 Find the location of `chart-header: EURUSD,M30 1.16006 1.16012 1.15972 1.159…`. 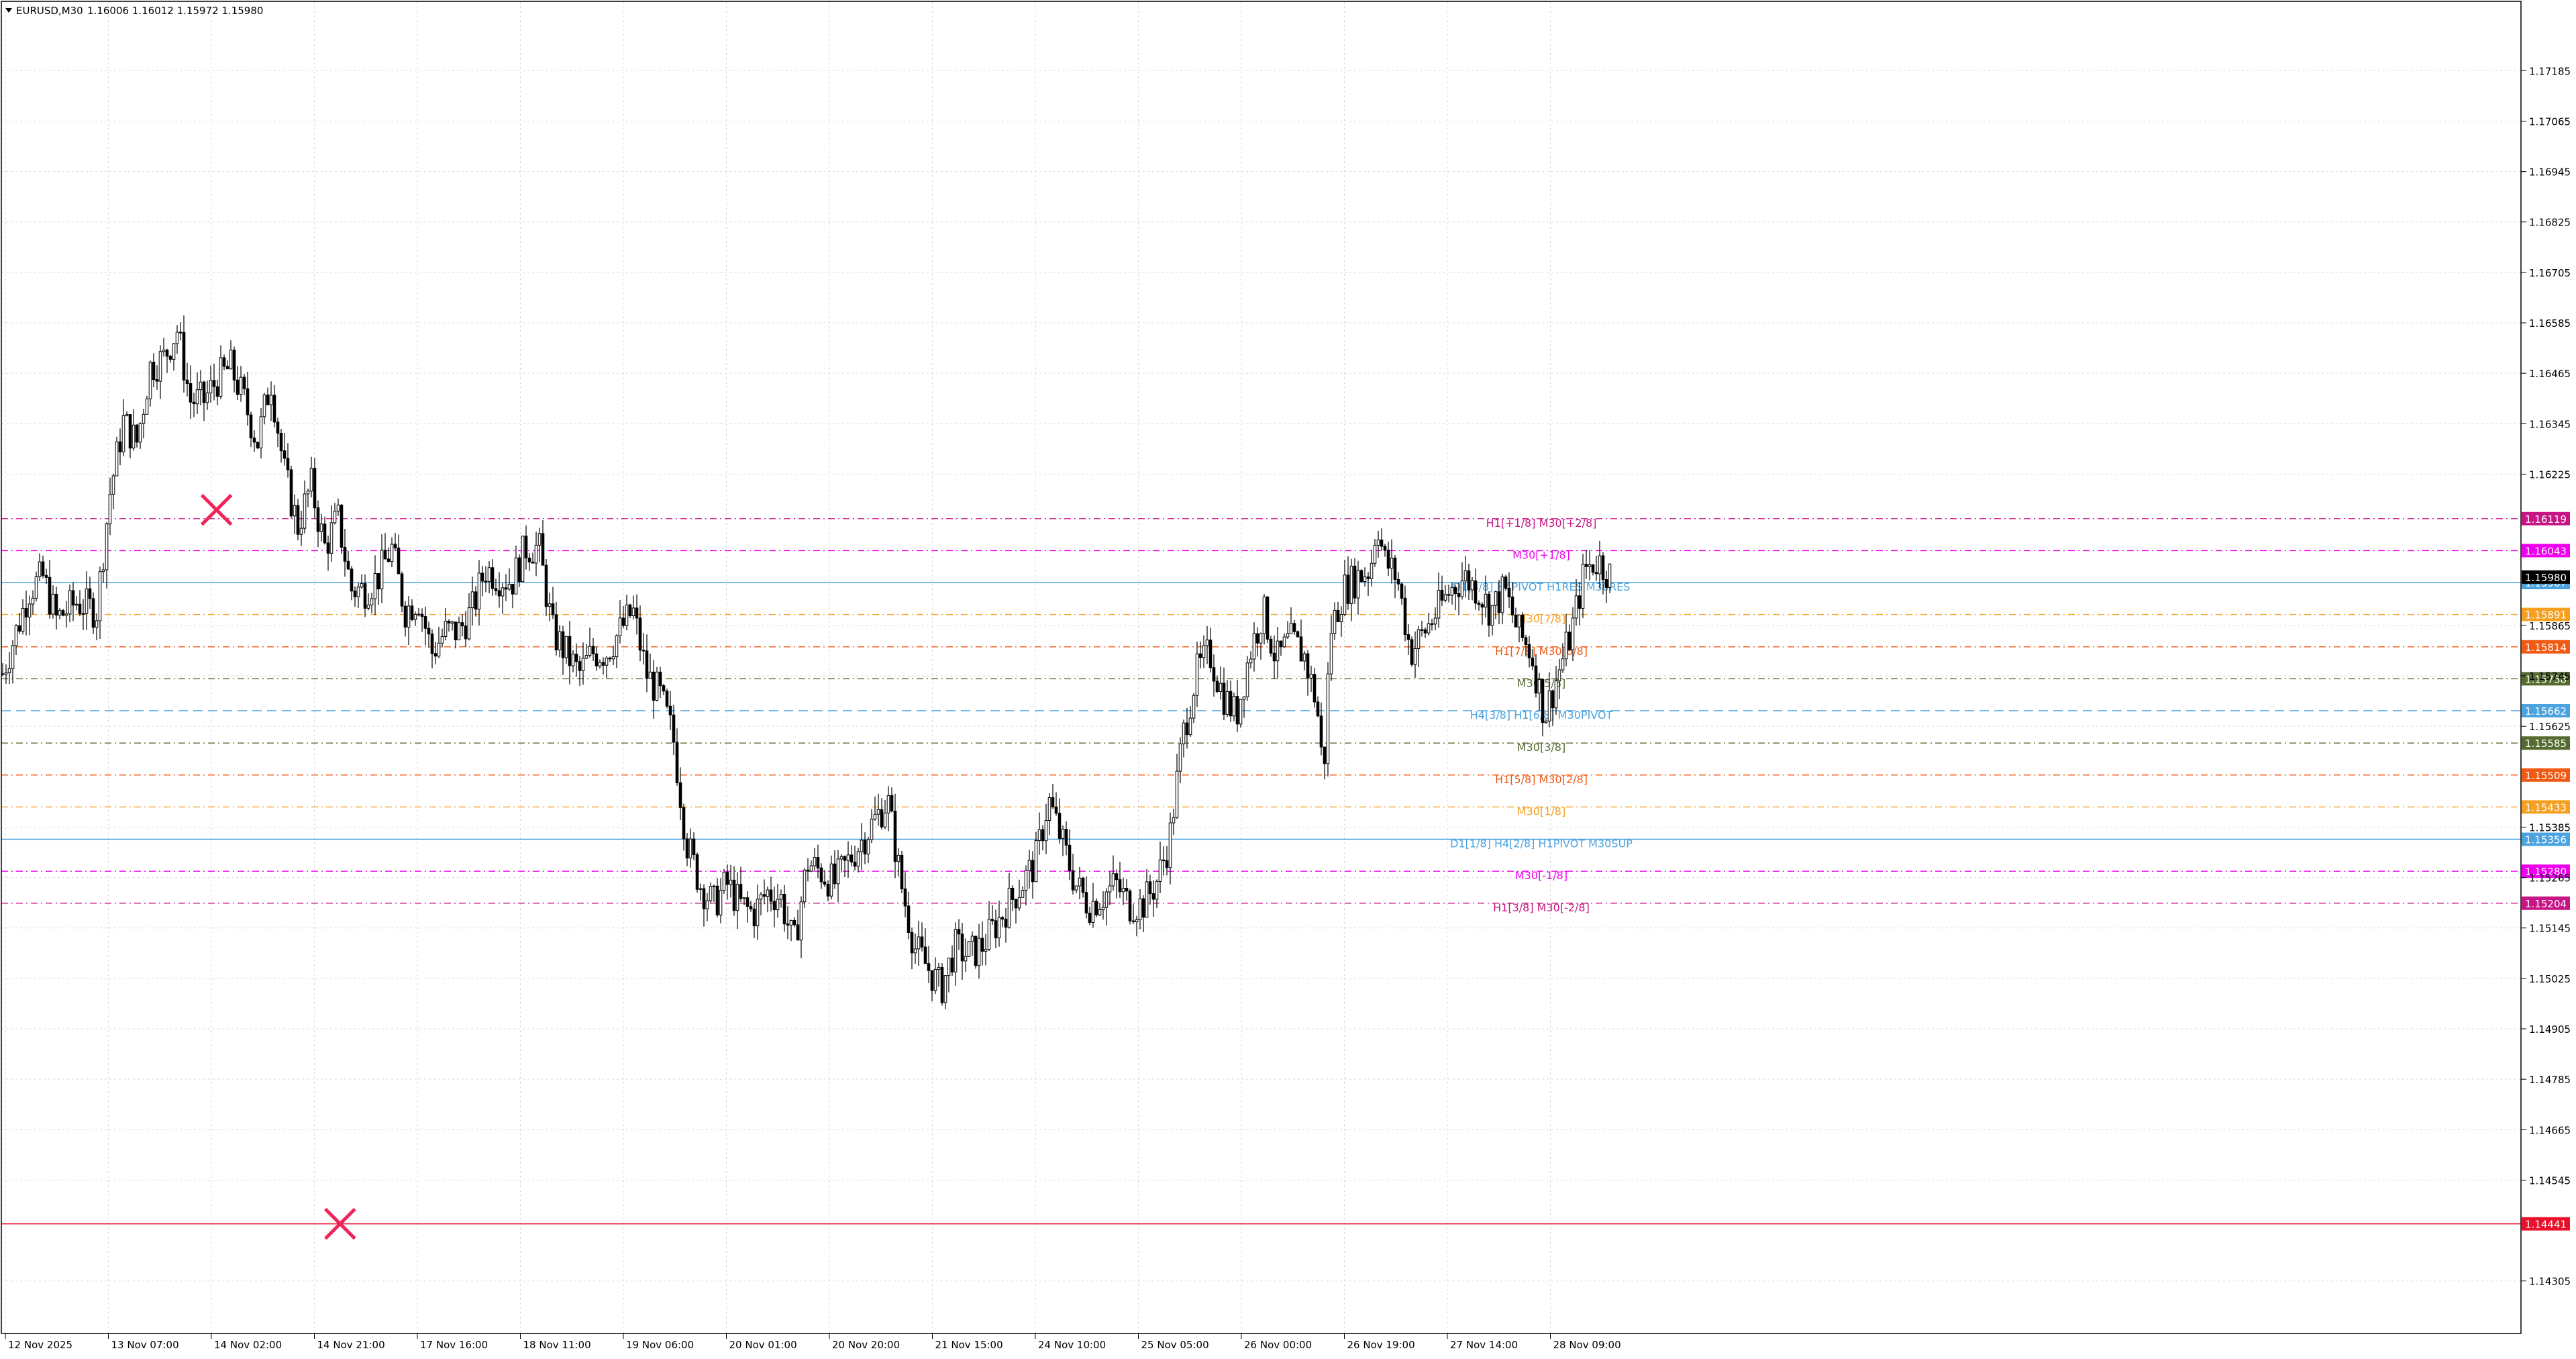

chart-header: EURUSD,M30 1.16006 1.16012 1.15972 1.159… is located at coordinates (134, 11).